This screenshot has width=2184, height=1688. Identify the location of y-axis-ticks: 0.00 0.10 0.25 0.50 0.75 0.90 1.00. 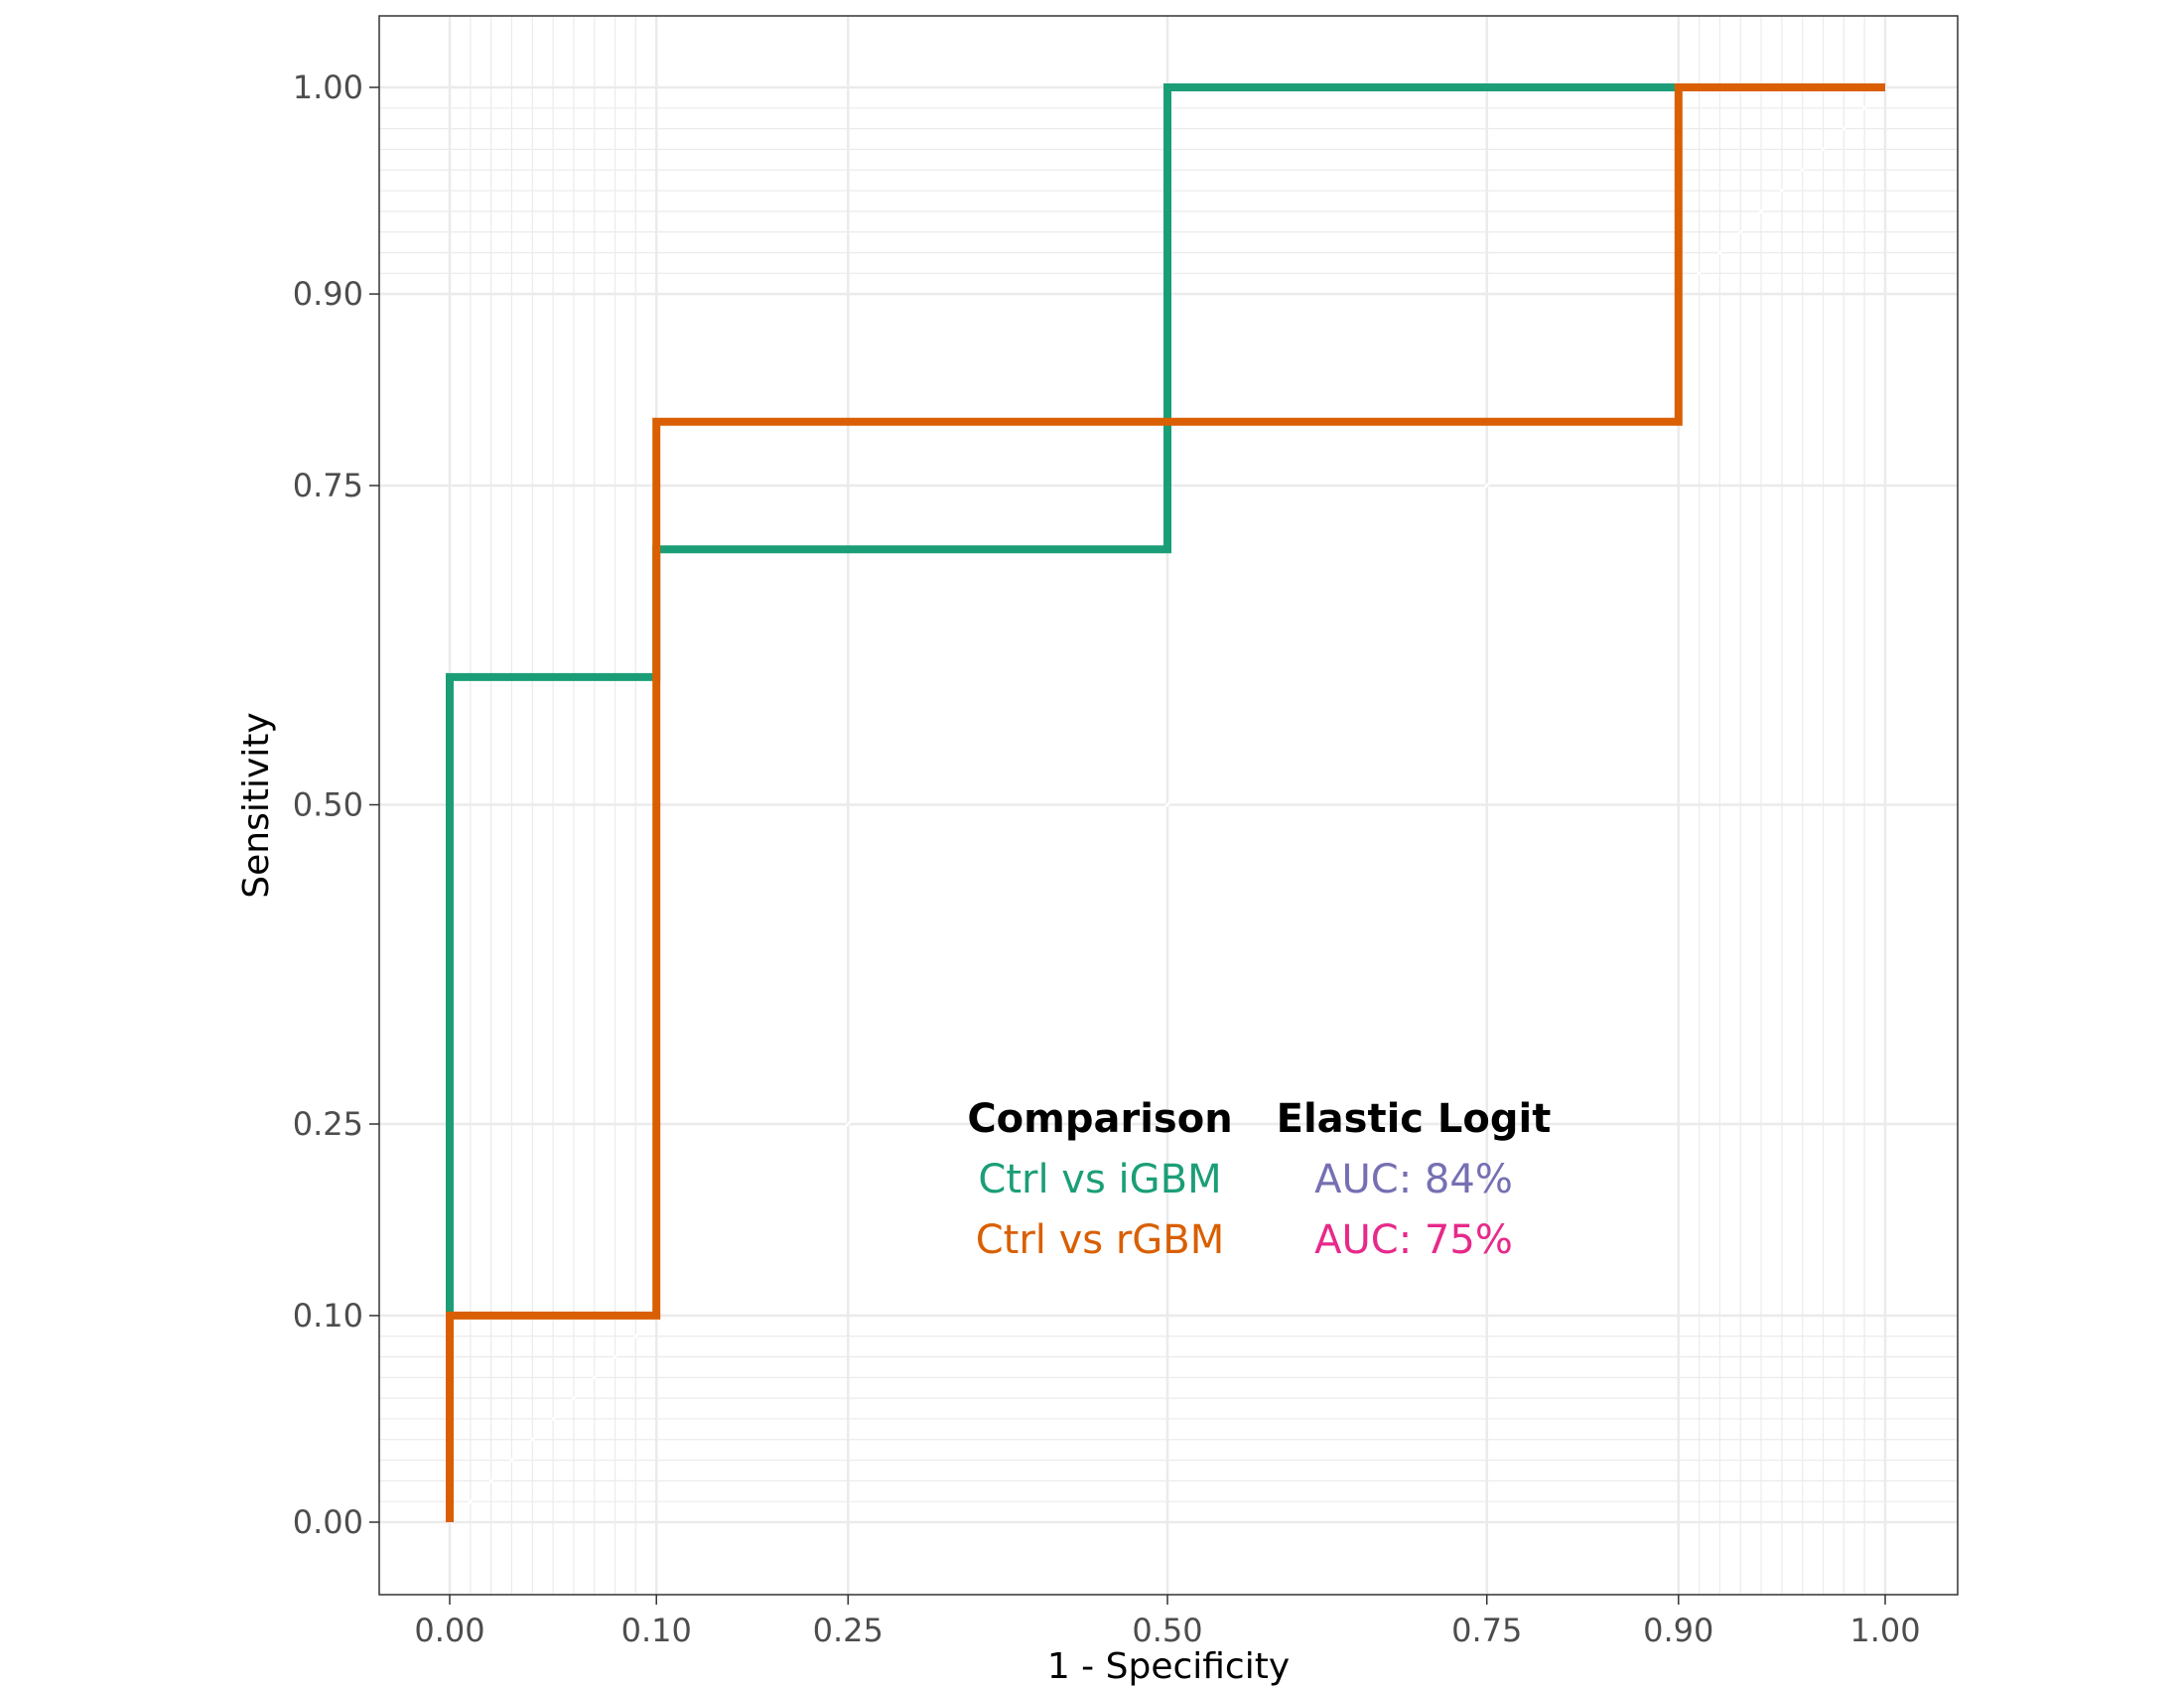
(336, 805).